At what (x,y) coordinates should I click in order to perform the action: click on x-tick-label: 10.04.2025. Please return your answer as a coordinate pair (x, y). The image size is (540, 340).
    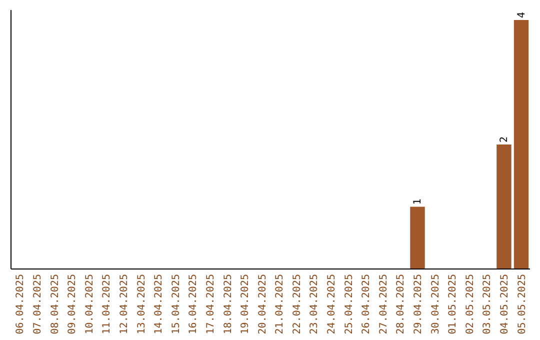
    Looking at the image, I should click on (90, 304).